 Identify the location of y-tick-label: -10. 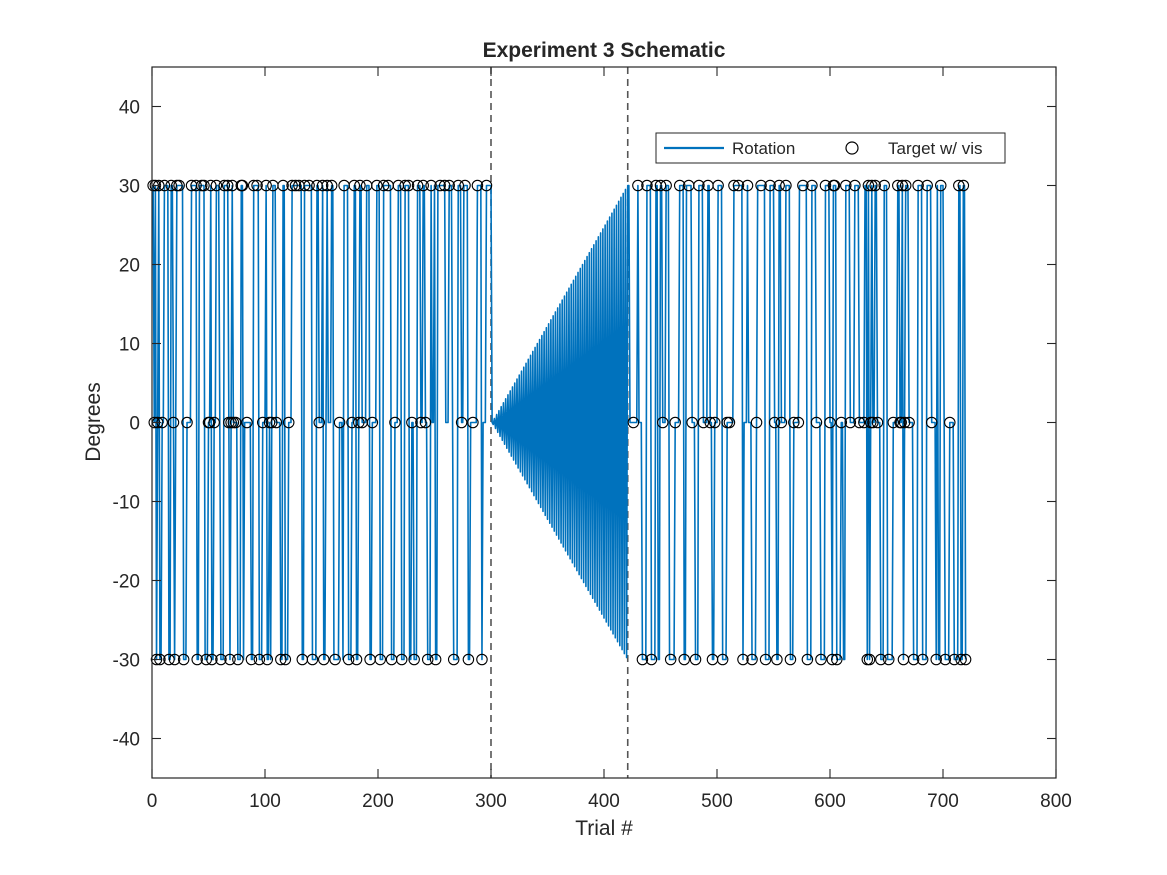
(126, 503).